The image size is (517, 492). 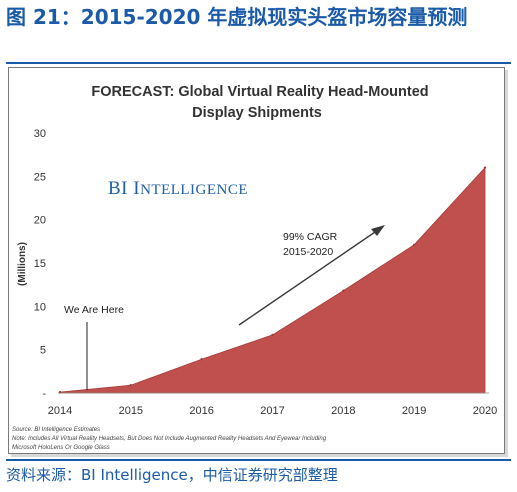 What do you see at coordinates (257, 113) in the screenshot?
I see `chart-subtitle: Display Shipments` at bounding box center [257, 113].